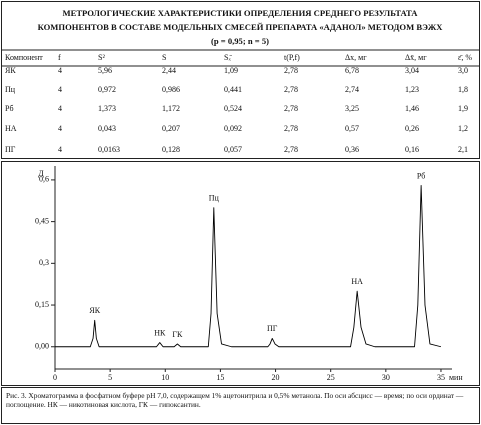  Describe the element at coordinates (164, 57) in the screenshot. I see `column-header: S` at that location.